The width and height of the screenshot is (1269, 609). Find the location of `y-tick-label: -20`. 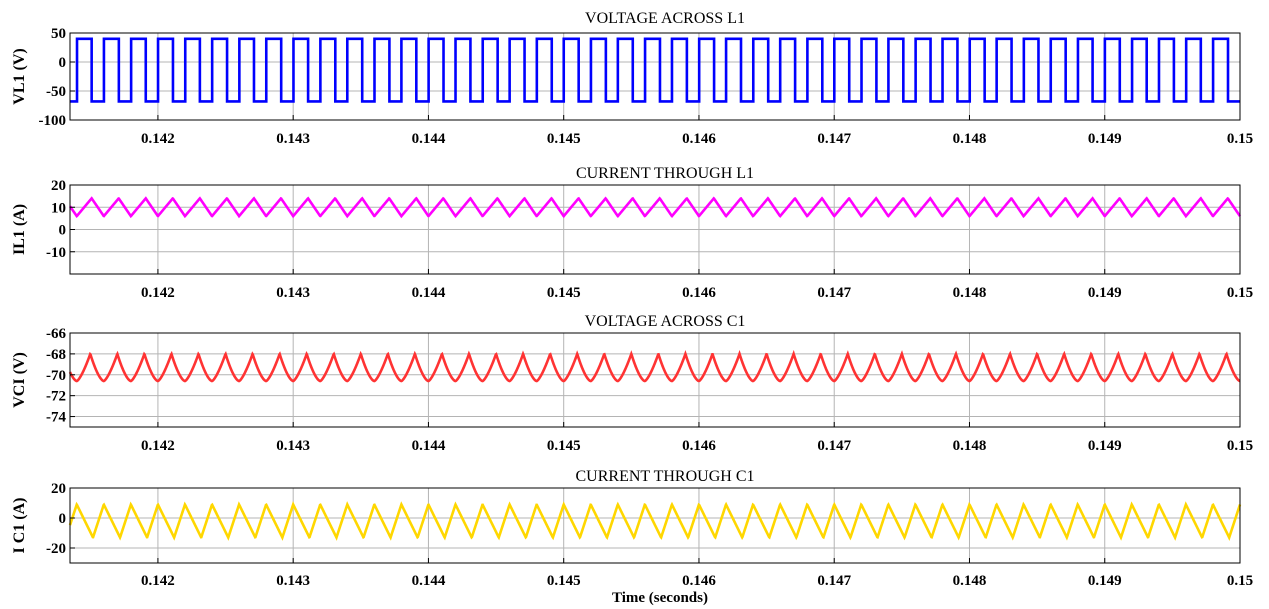

y-tick-label: -20 is located at coordinates (56, 549).